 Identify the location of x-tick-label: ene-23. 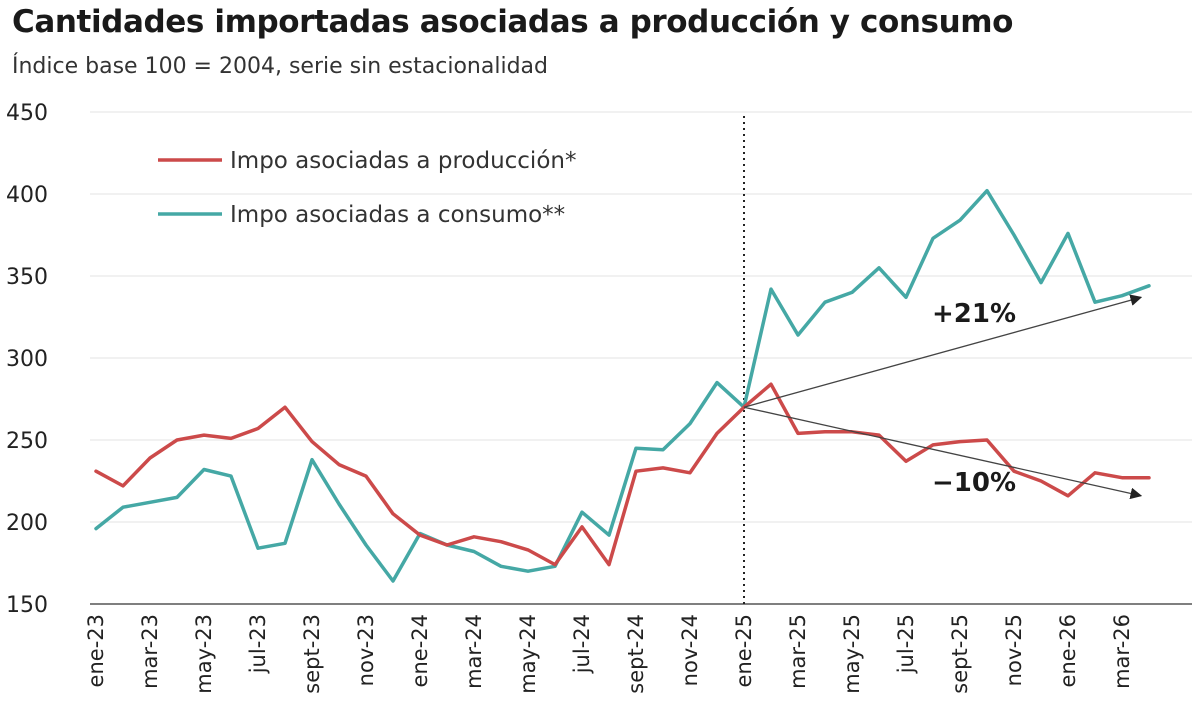
(96, 650).